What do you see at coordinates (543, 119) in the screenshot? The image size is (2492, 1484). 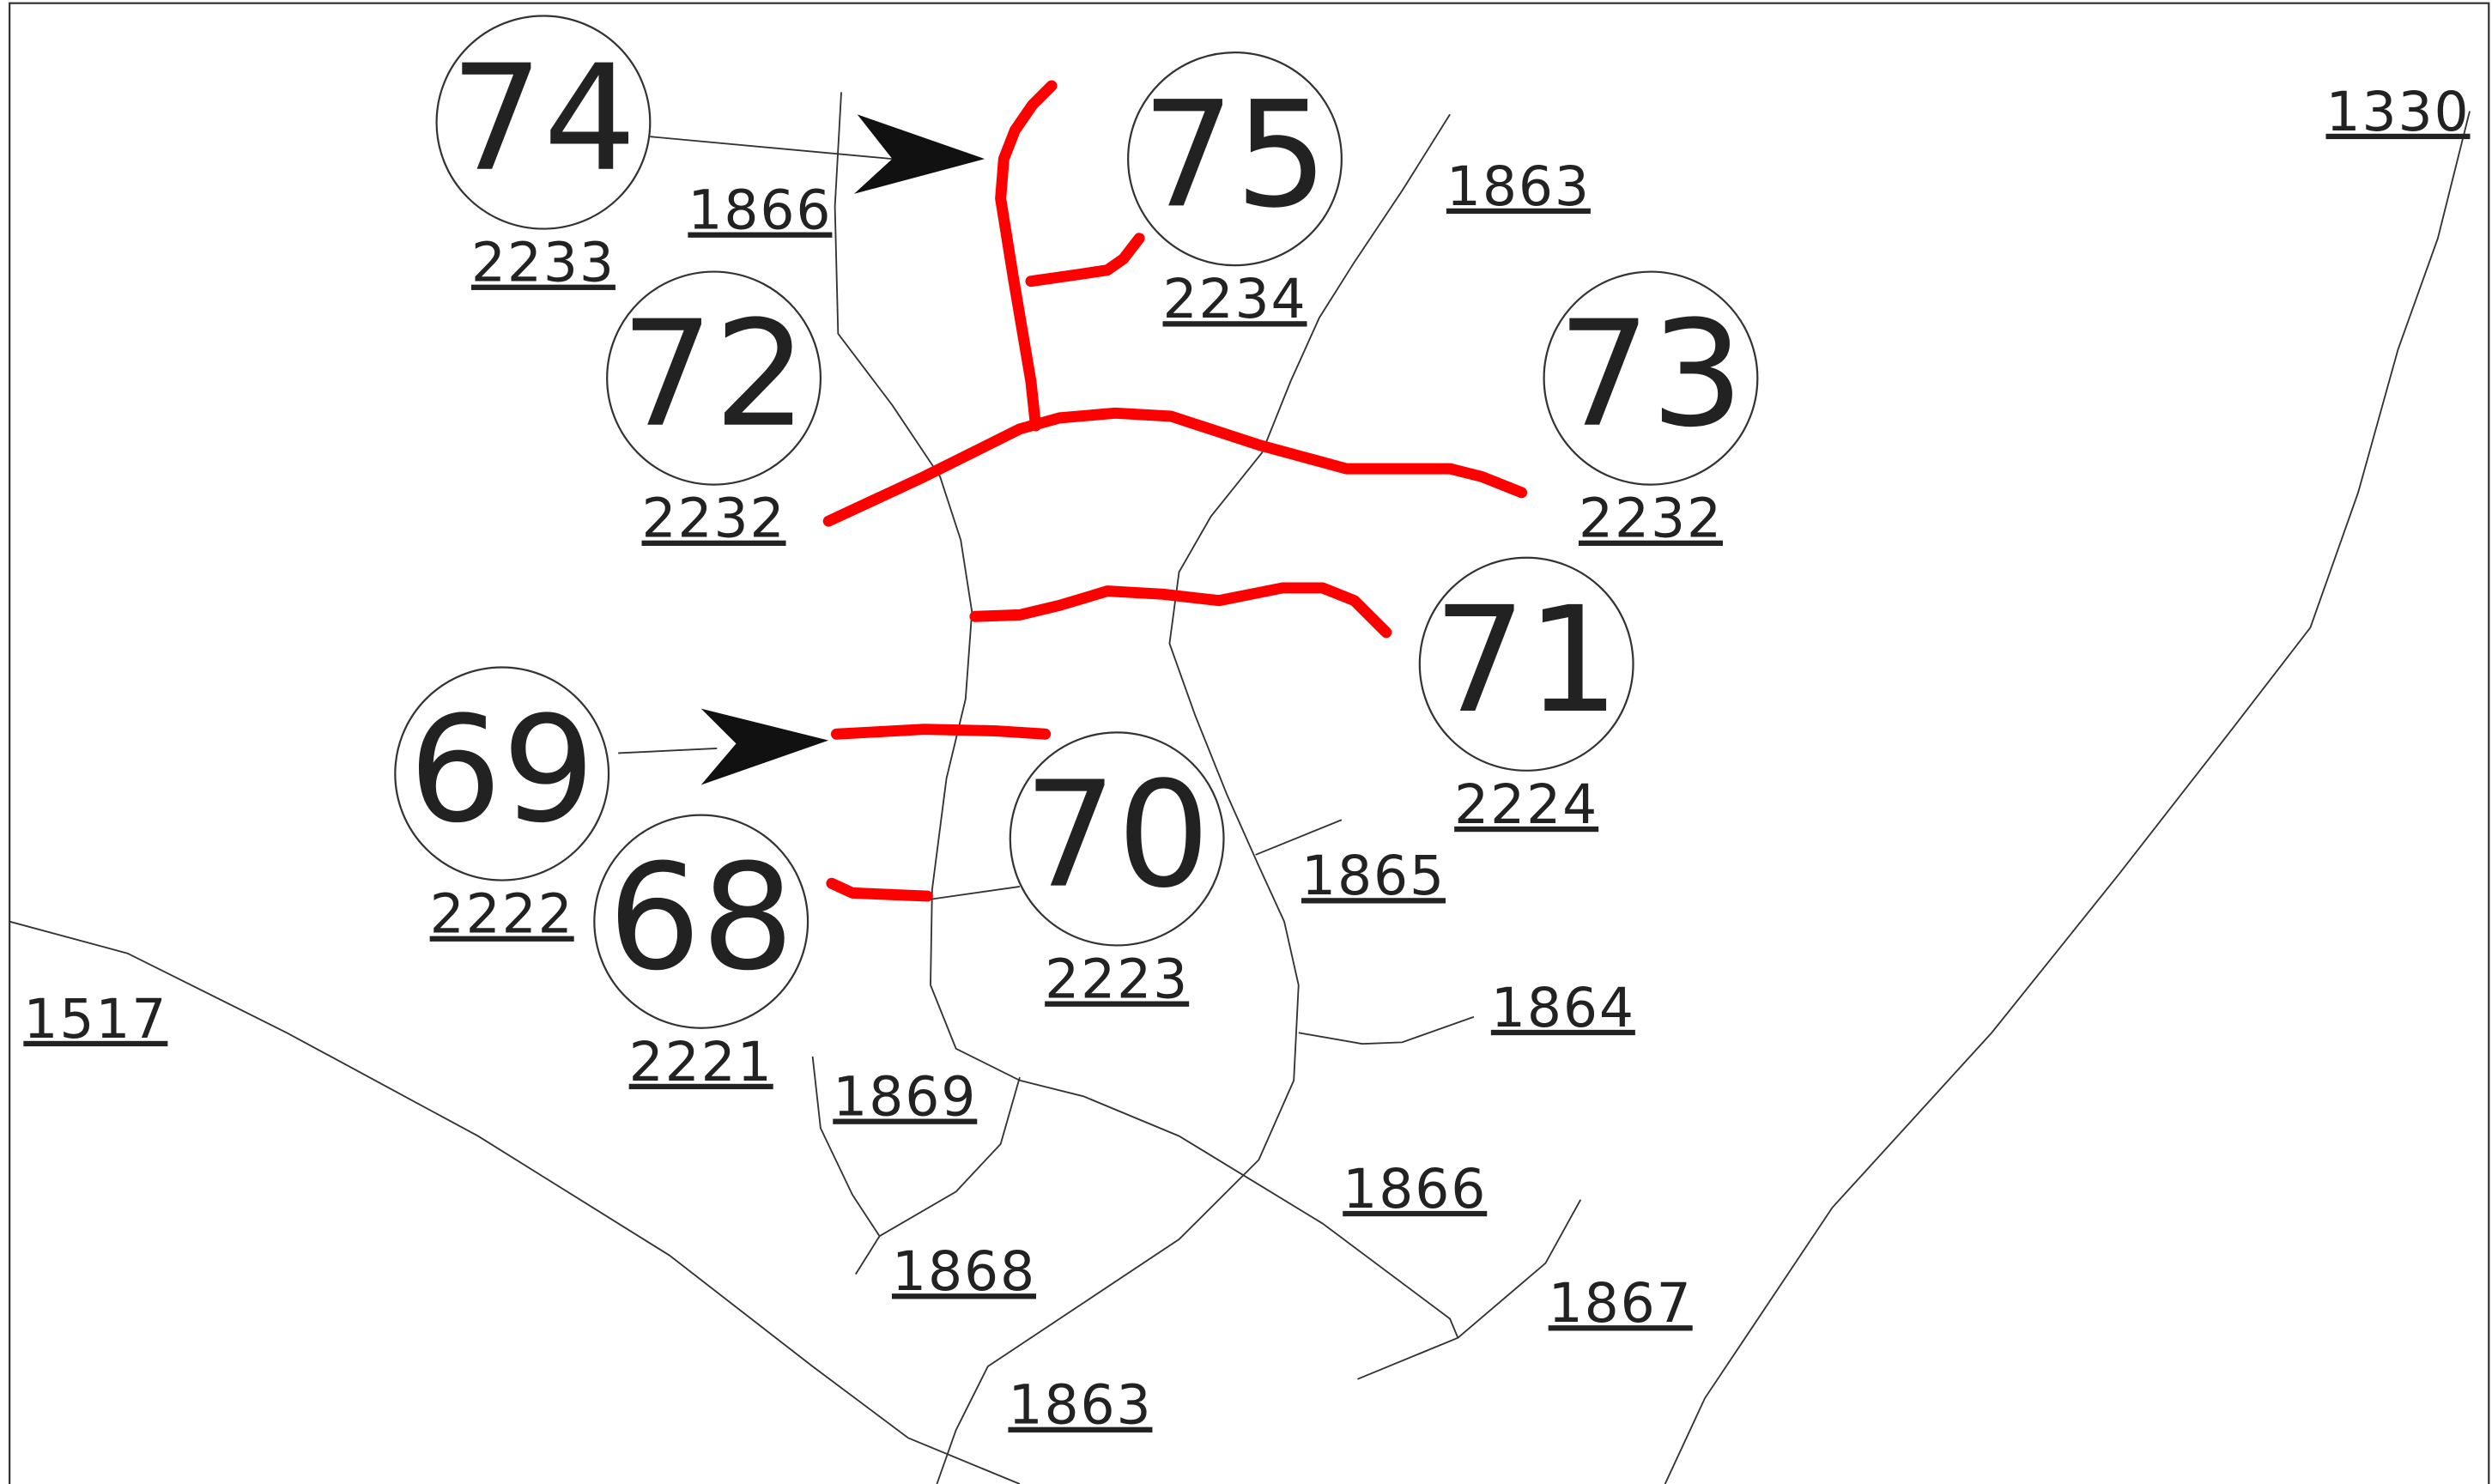 I see `marker-number: 74` at bounding box center [543, 119].